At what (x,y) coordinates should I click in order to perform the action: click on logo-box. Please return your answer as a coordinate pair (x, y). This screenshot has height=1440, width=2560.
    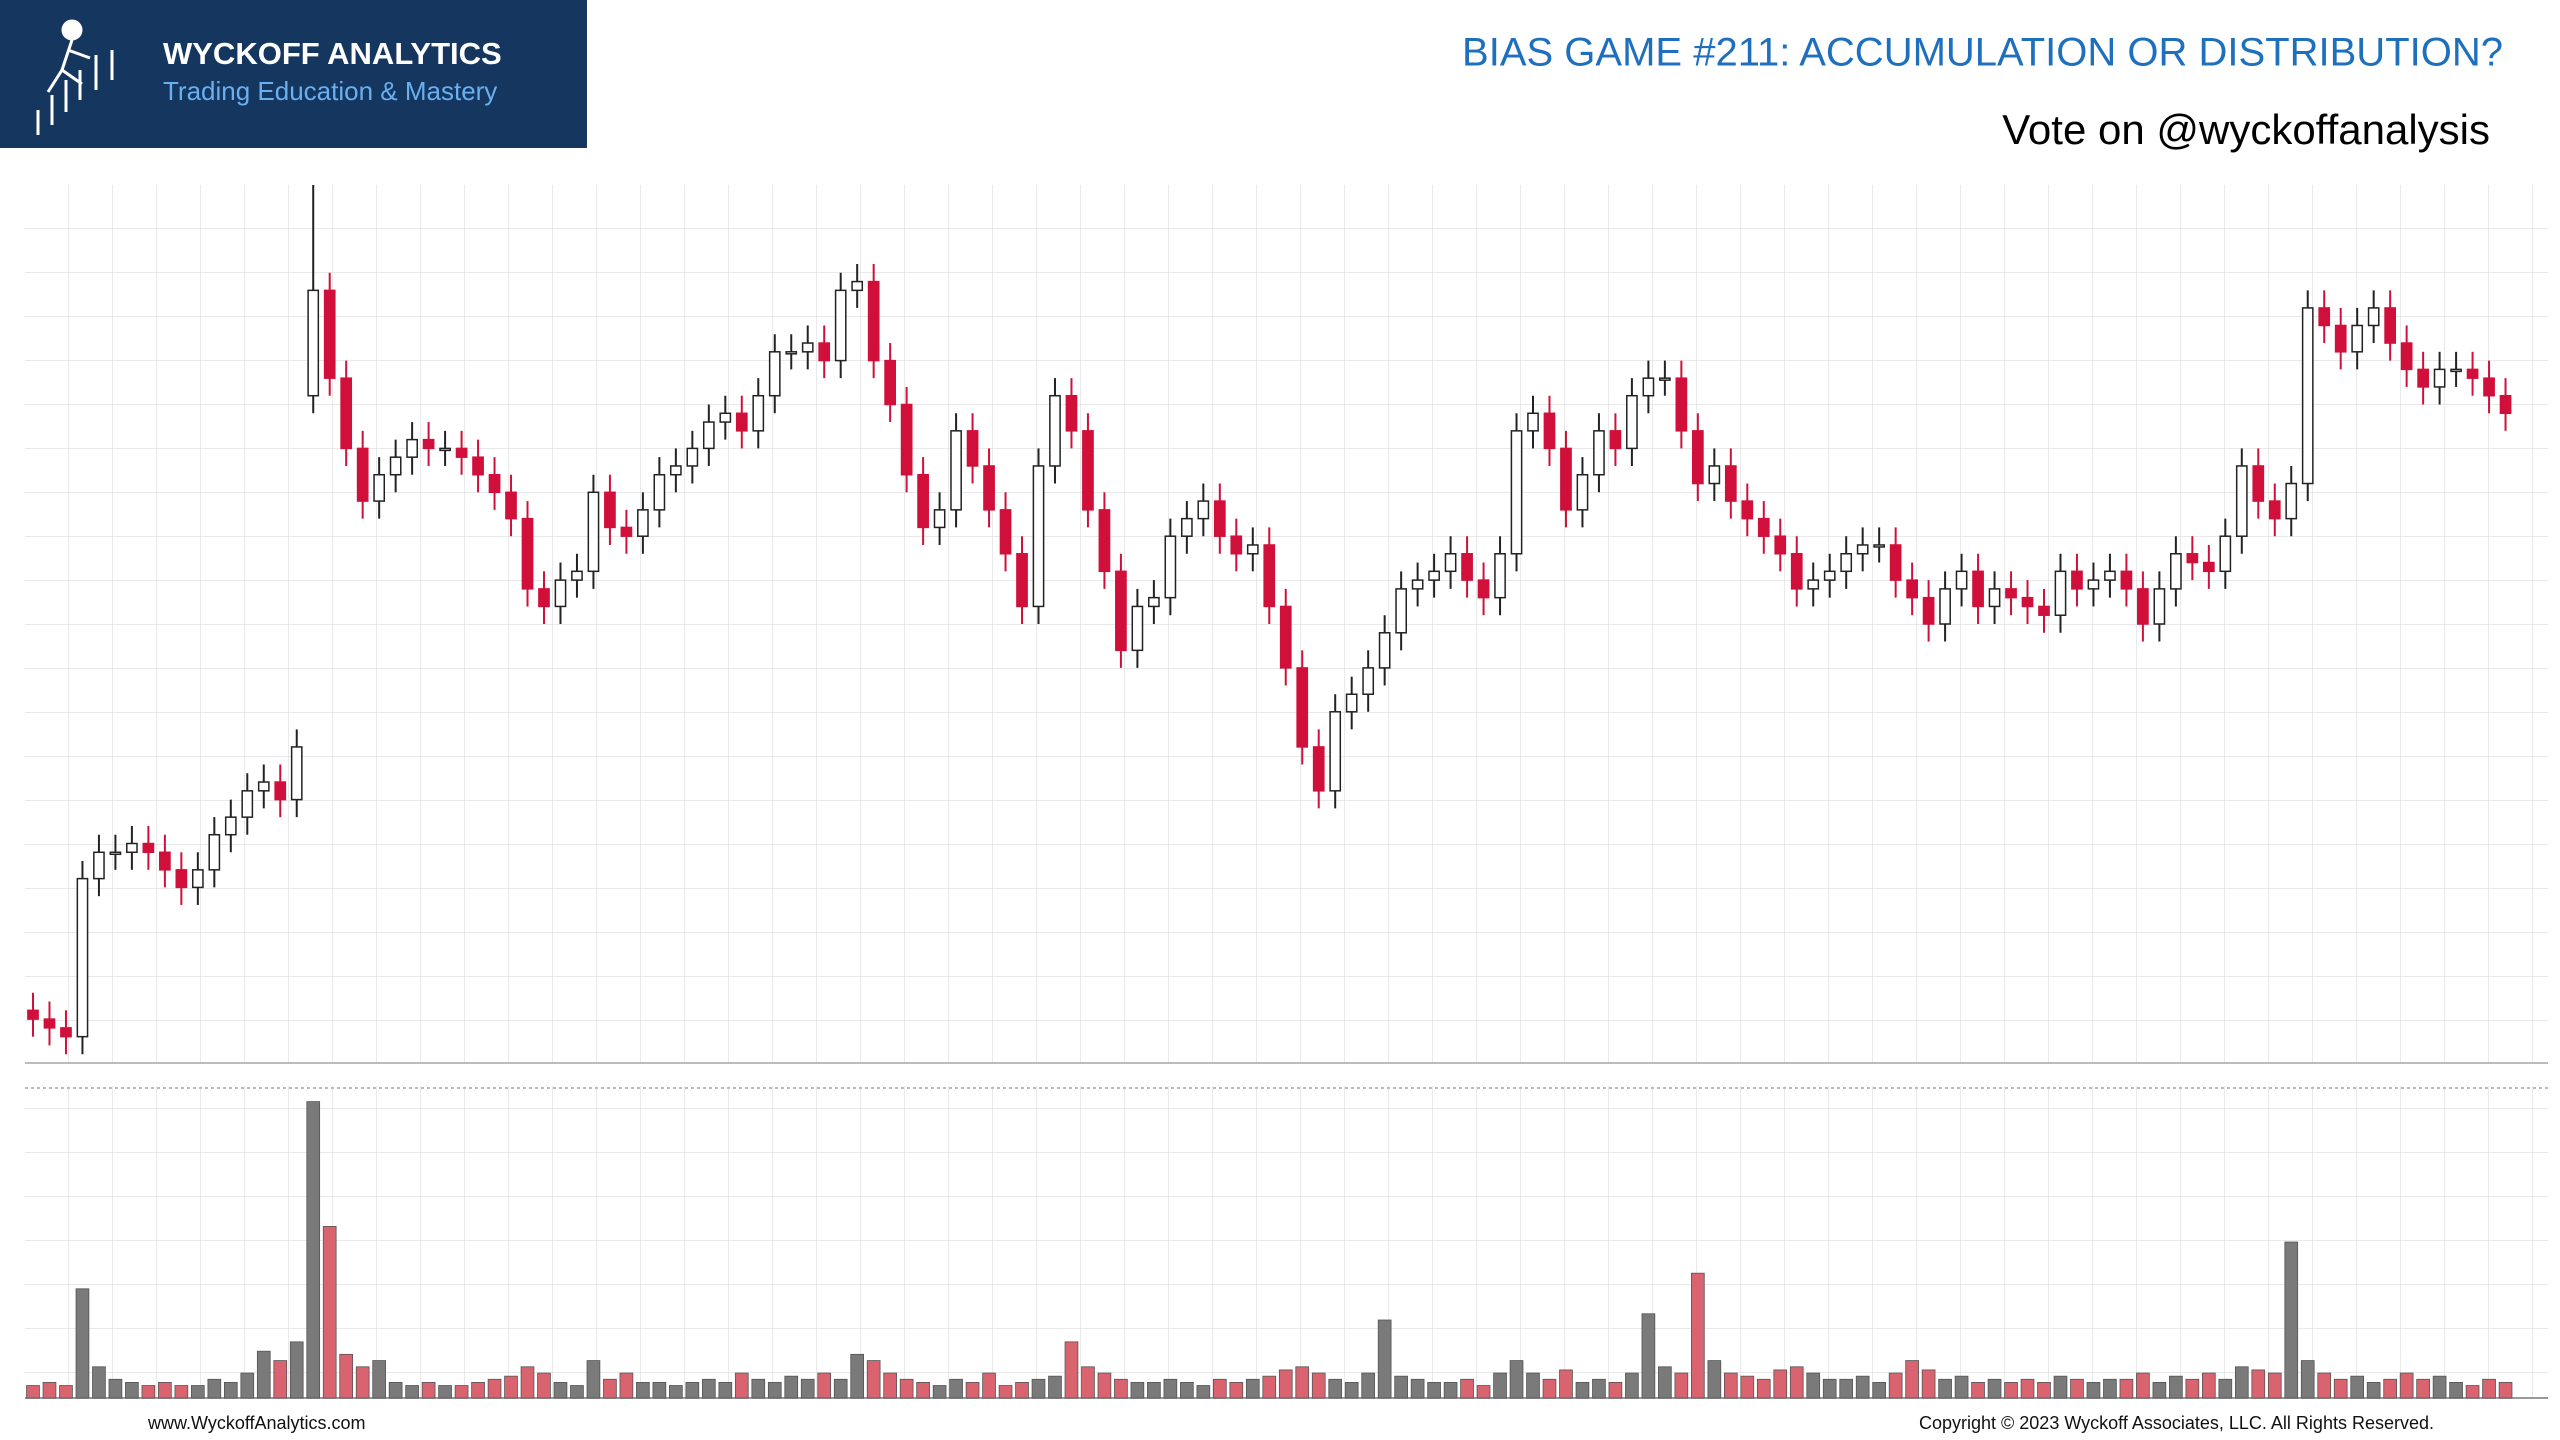
    Looking at the image, I should click on (293, 74).